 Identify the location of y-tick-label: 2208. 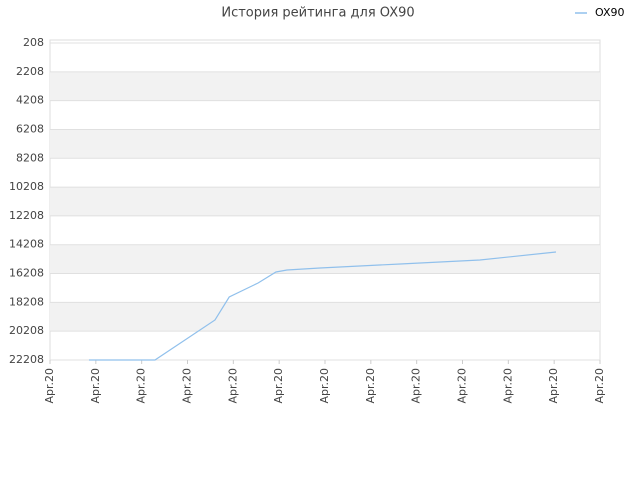
(30, 71).